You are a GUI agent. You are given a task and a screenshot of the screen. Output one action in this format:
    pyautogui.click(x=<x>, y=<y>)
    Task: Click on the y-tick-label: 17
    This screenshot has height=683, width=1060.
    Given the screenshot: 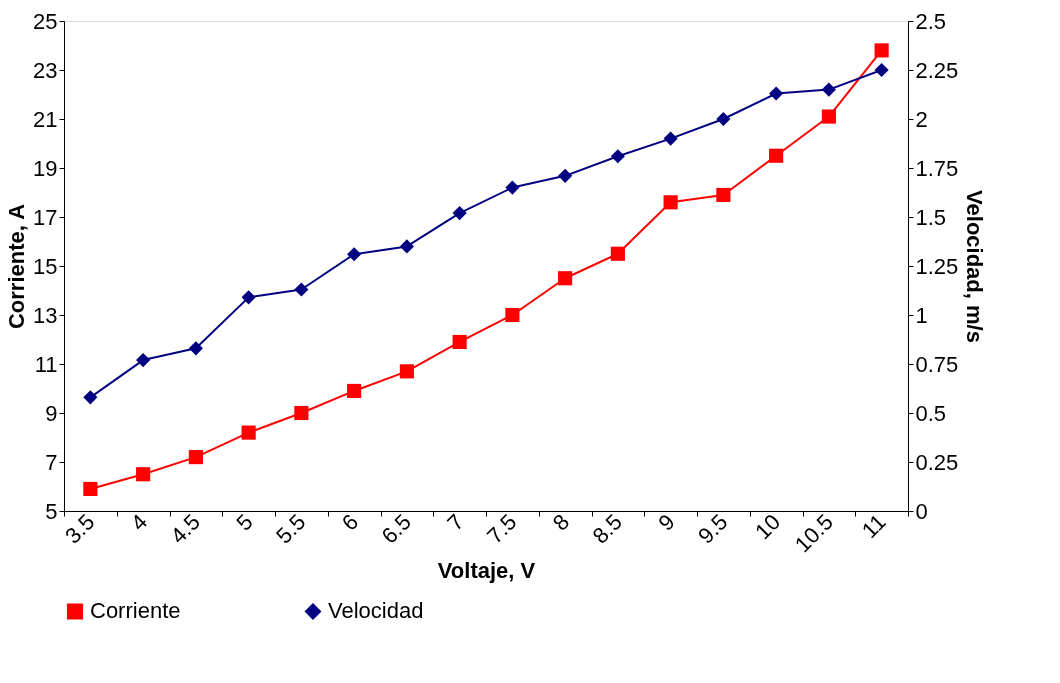 What is the action you would take?
    pyautogui.click(x=45, y=217)
    